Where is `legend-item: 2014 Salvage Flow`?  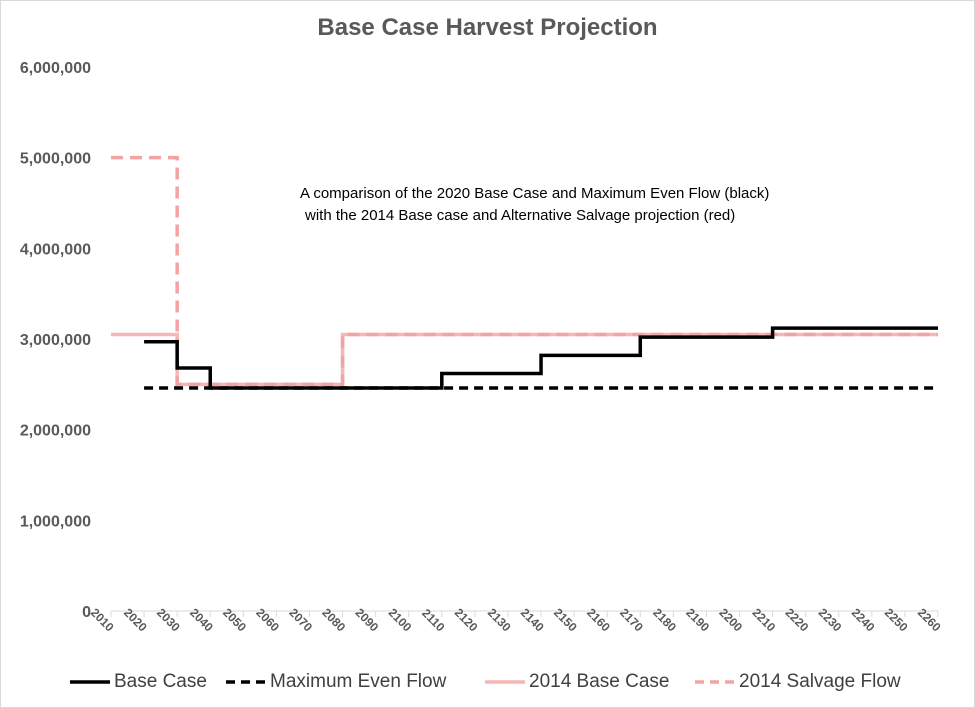
legend-item: 2014 Salvage Flow is located at coordinates (798, 682).